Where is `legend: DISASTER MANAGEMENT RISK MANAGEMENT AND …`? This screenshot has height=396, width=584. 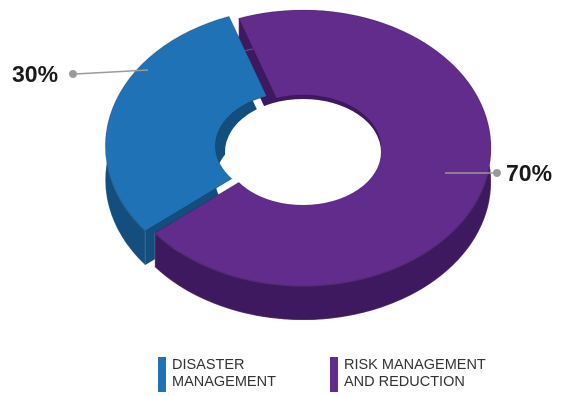
legend: DISASTER MANAGEMENT RISK MANAGEMENT AND … is located at coordinates (351, 374).